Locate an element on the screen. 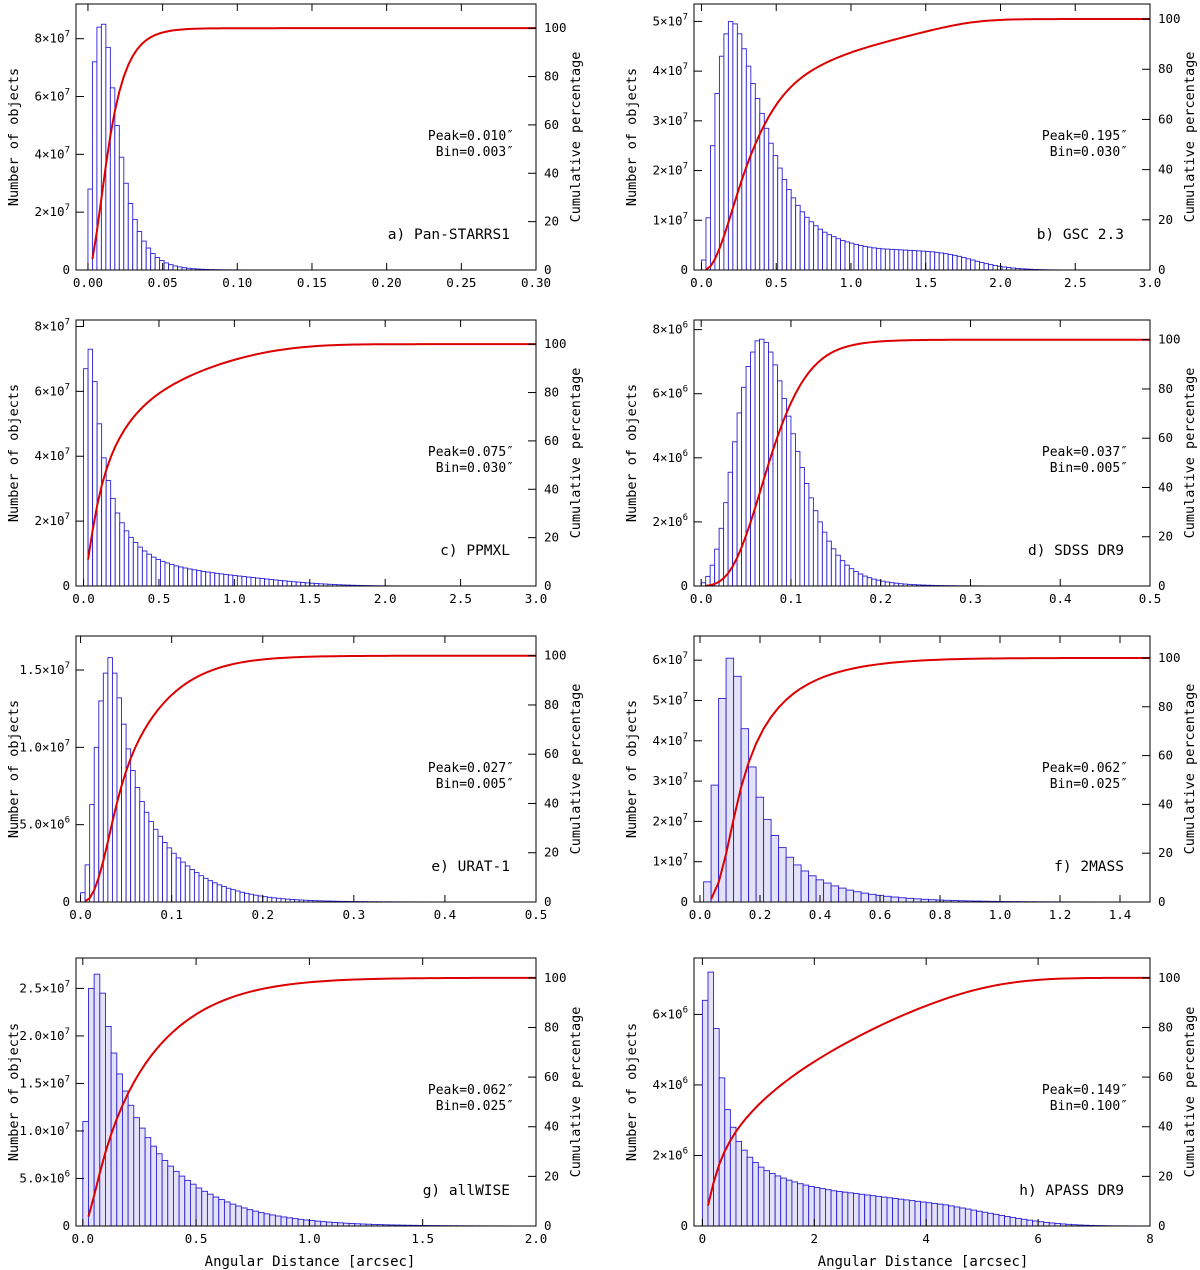 The image size is (1200, 1270). left-axis-title: Number of objects is located at coordinates (632, 769).